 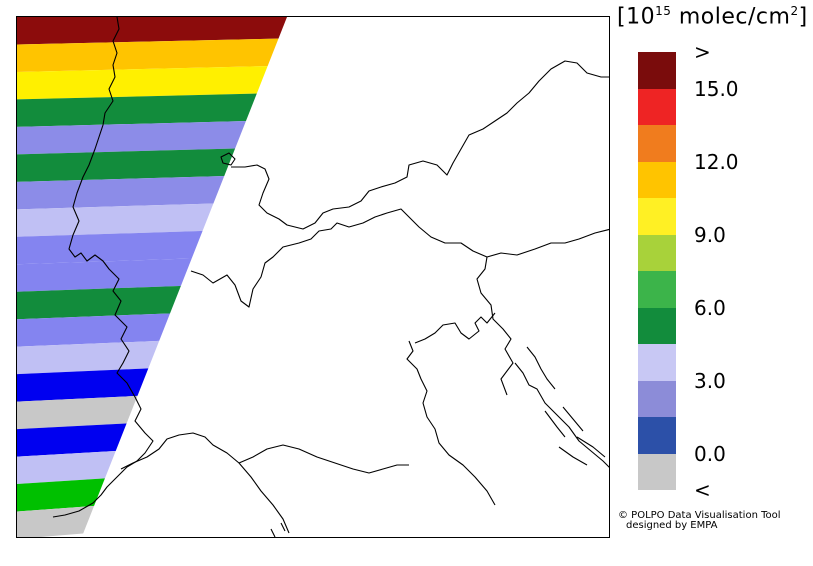 What do you see at coordinates (566, 406) in the screenshot?
I see `islands-dalmatia` at bounding box center [566, 406].